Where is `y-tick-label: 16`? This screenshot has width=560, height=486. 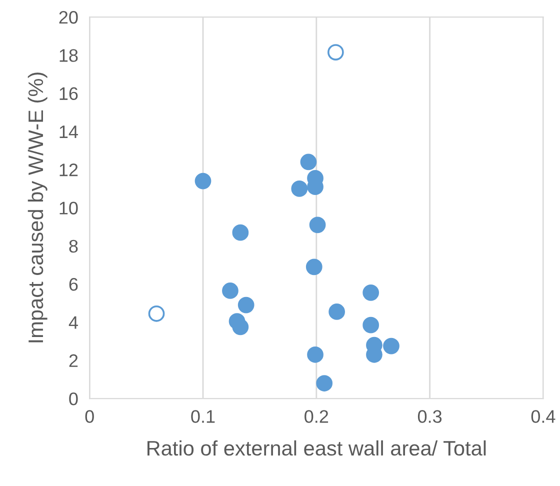
y-tick-label: 16 is located at coordinates (69, 93).